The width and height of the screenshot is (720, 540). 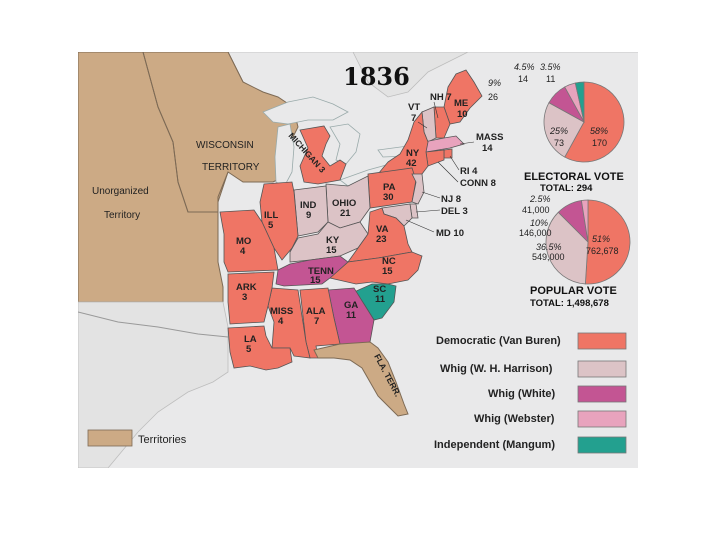 What do you see at coordinates (180, 132) in the screenshot?
I see `wisconsin-unorg-border` at bounding box center [180, 132].